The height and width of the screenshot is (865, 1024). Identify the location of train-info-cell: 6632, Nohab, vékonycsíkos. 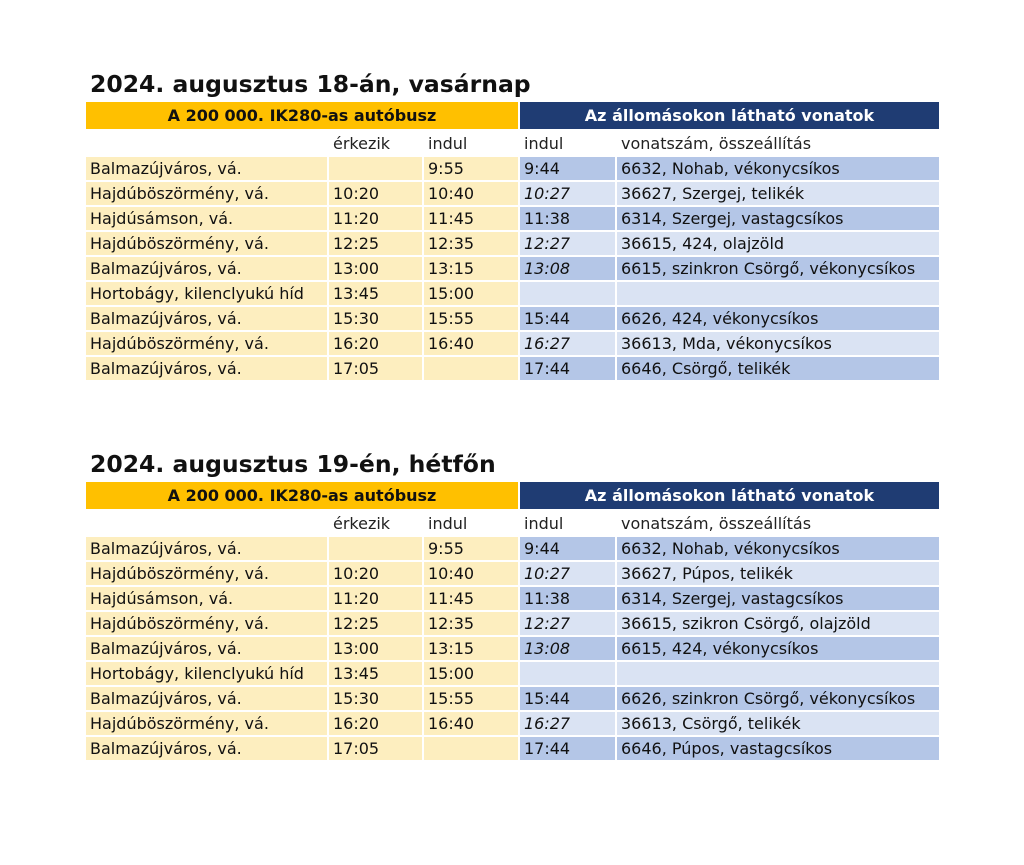
(778, 548).